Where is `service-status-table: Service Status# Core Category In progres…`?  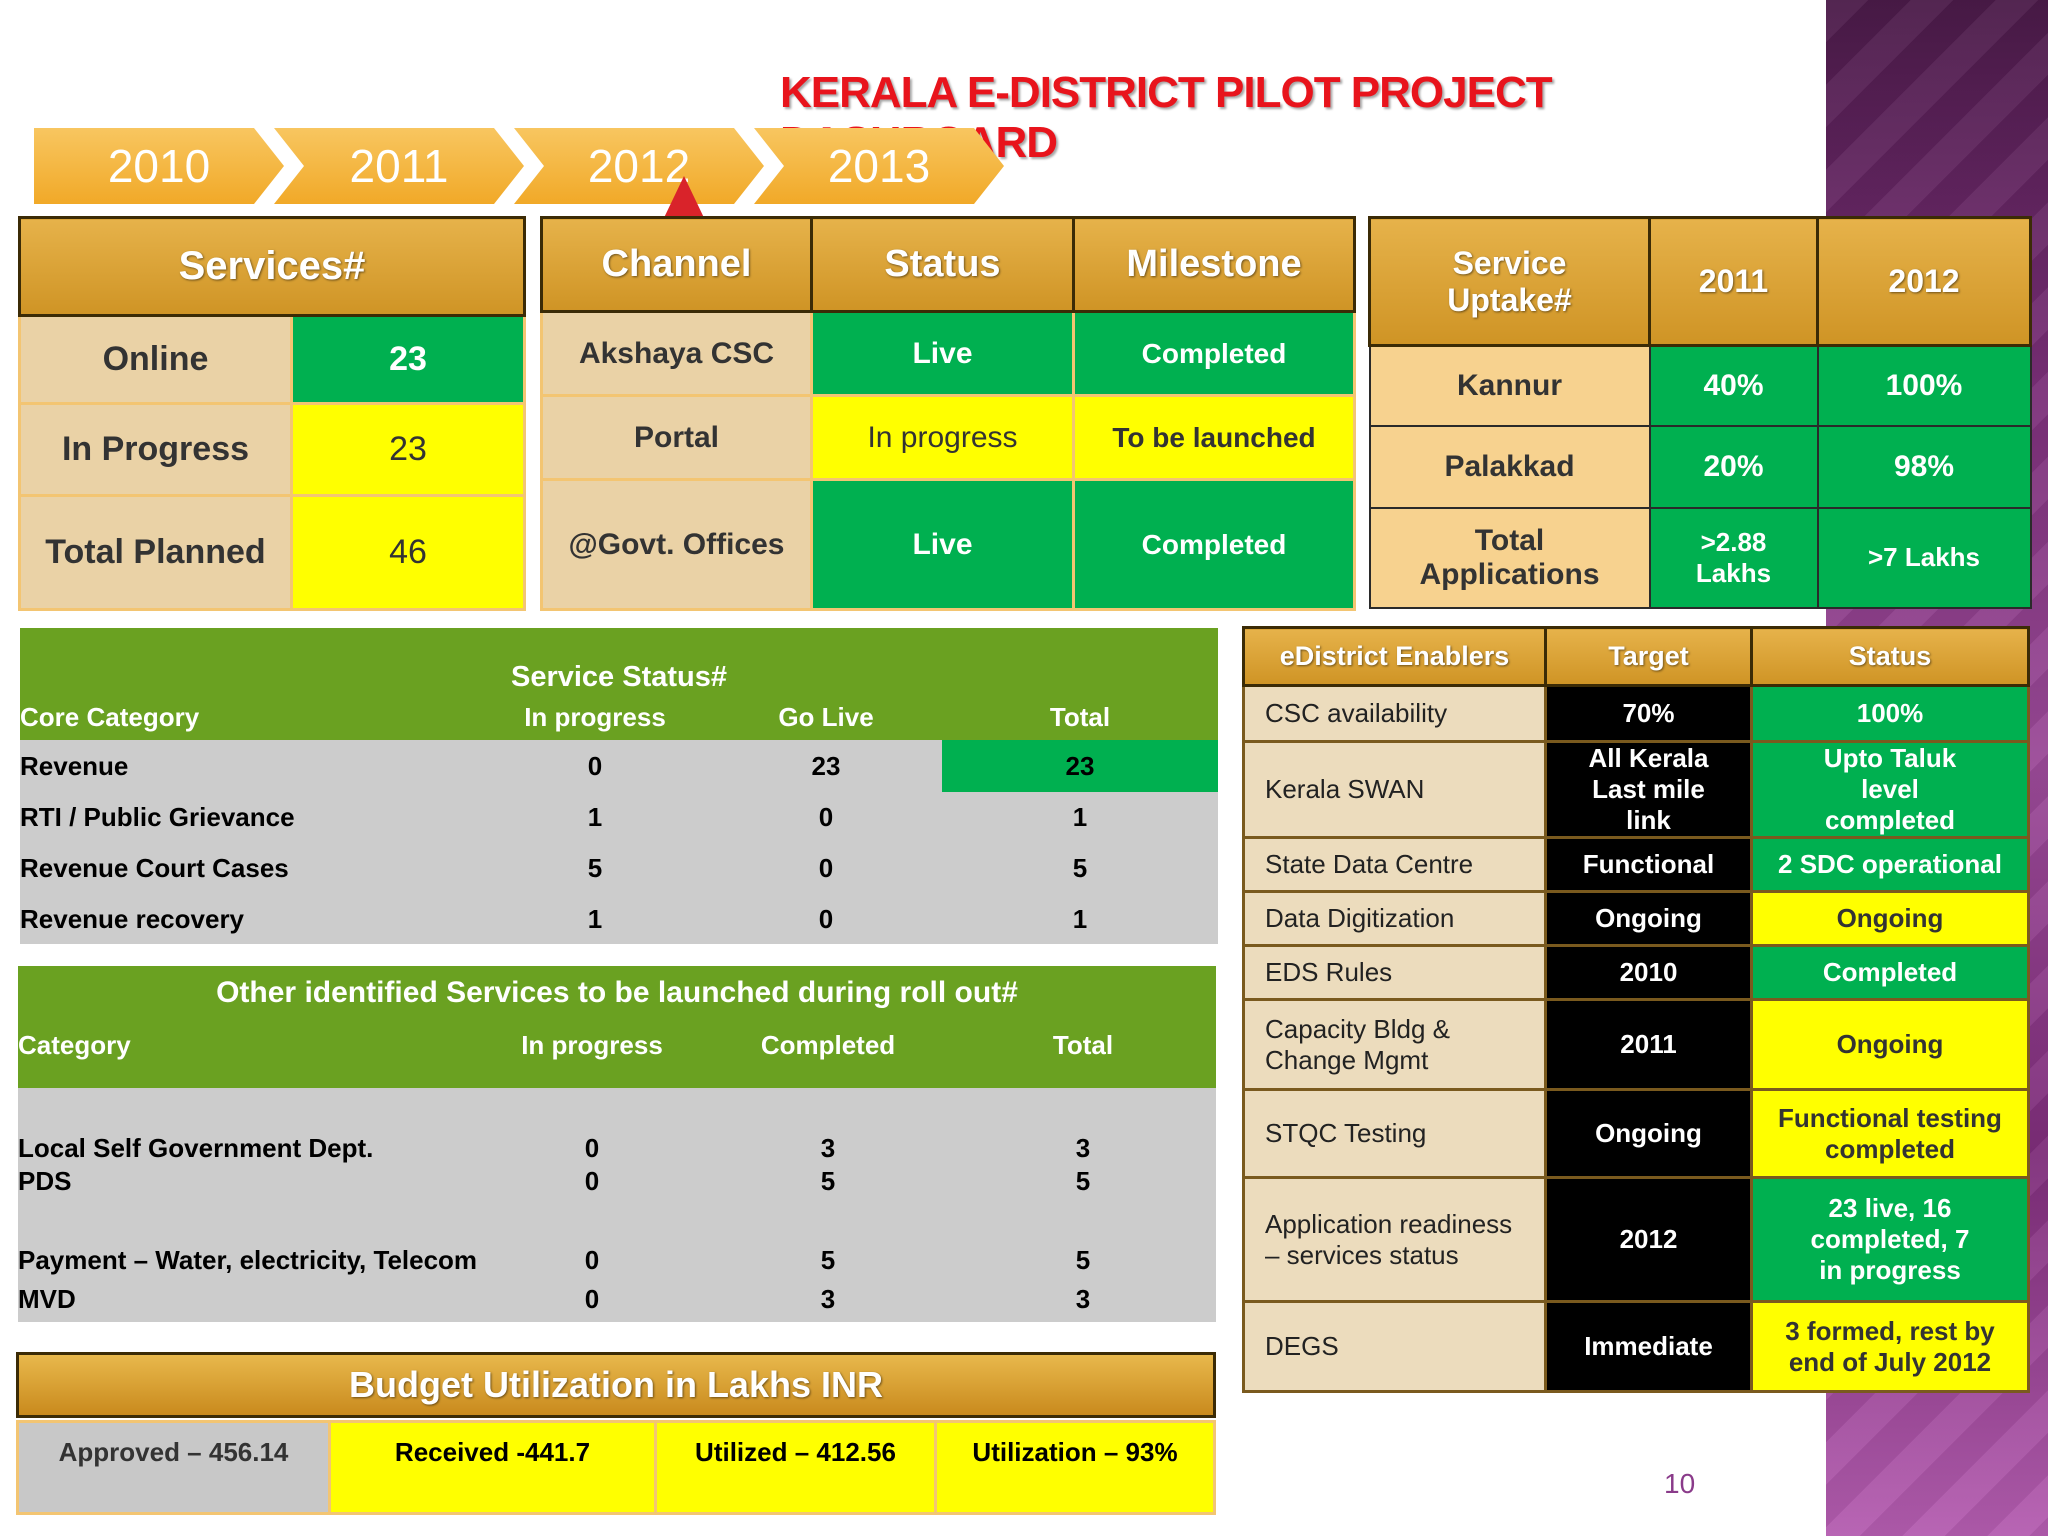
service-status-table: Service Status# Core Category In progres… is located at coordinates (619, 786).